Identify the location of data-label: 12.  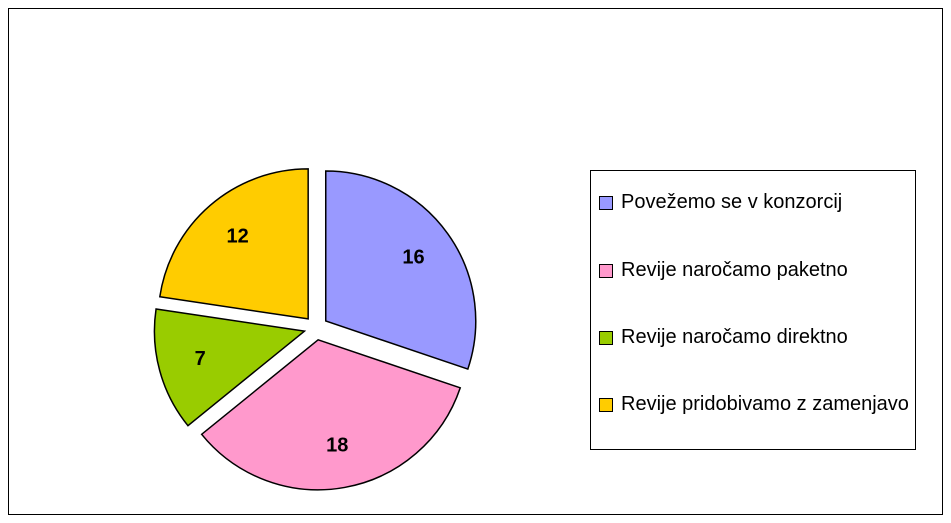
(238, 236).